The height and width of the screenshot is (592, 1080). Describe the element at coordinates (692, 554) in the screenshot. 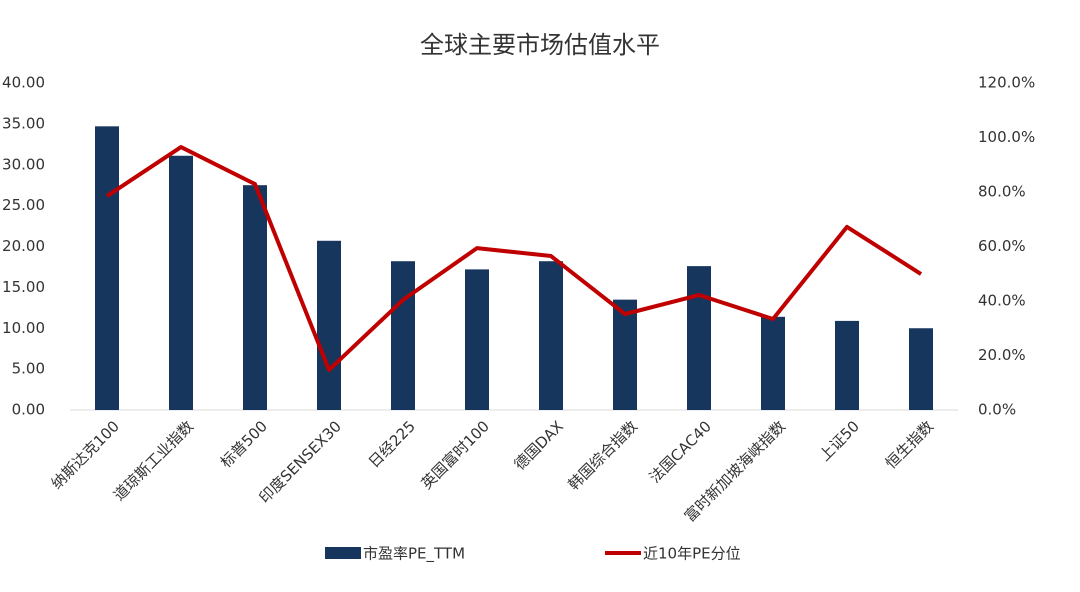

I see `legend-label: 近10年PE分位` at that location.